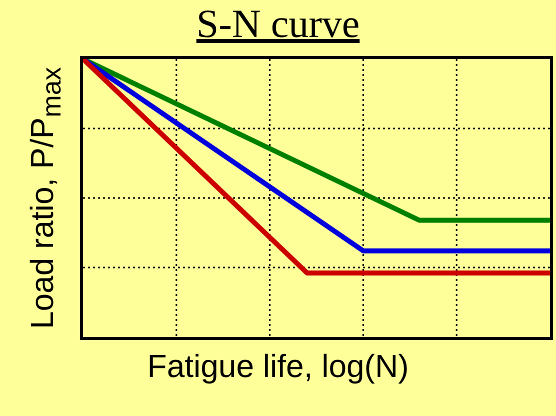 The image size is (556, 416). What do you see at coordinates (278, 23) in the screenshot?
I see `chart-title: S-N curve` at bounding box center [278, 23].